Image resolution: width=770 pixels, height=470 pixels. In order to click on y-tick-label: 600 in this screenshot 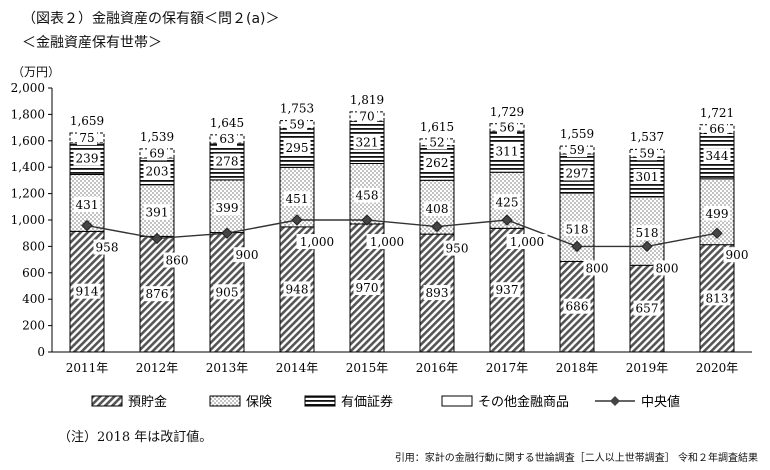, I will do `click(33, 273)`.